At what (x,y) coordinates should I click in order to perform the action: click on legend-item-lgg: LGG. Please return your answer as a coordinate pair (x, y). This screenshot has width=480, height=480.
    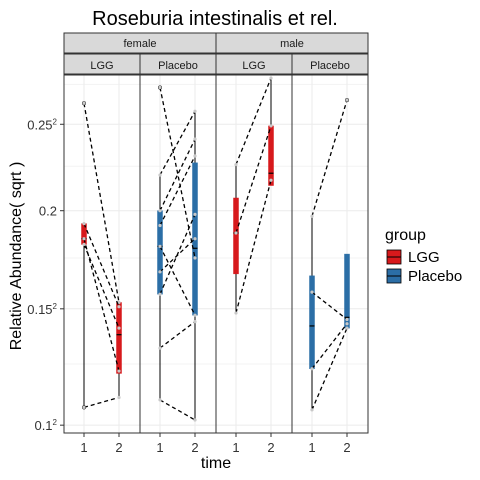
    Looking at the image, I should click on (413, 257).